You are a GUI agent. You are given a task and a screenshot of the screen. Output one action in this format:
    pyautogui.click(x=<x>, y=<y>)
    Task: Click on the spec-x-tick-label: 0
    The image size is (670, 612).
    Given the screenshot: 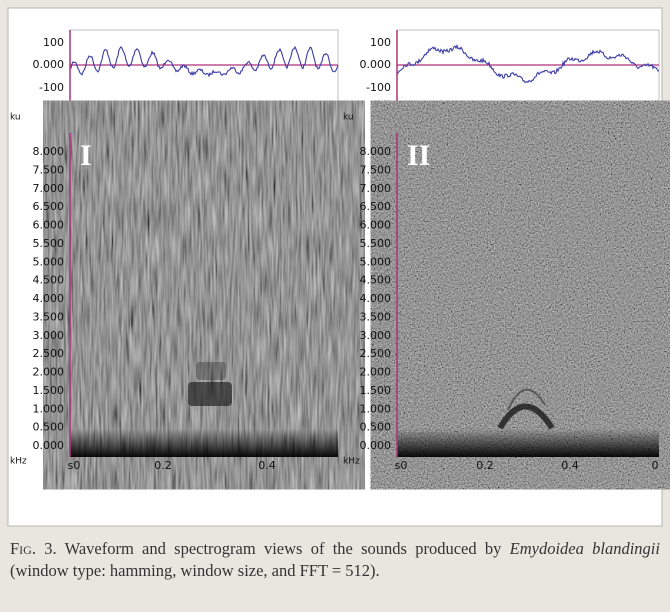 What is the action you would take?
    pyautogui.click(x=655, y=465)
    